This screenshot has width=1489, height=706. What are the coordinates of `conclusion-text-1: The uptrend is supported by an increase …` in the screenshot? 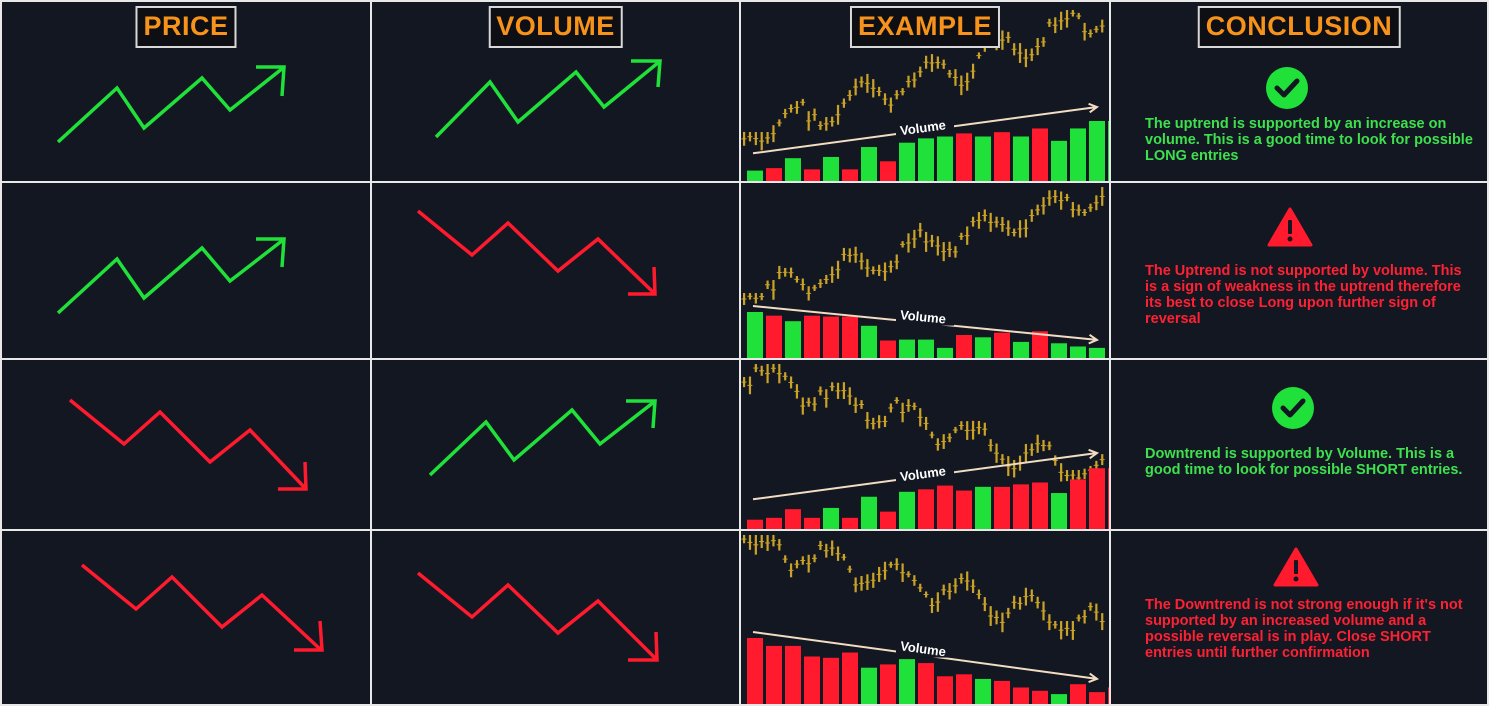 It's located at (1309, 140).